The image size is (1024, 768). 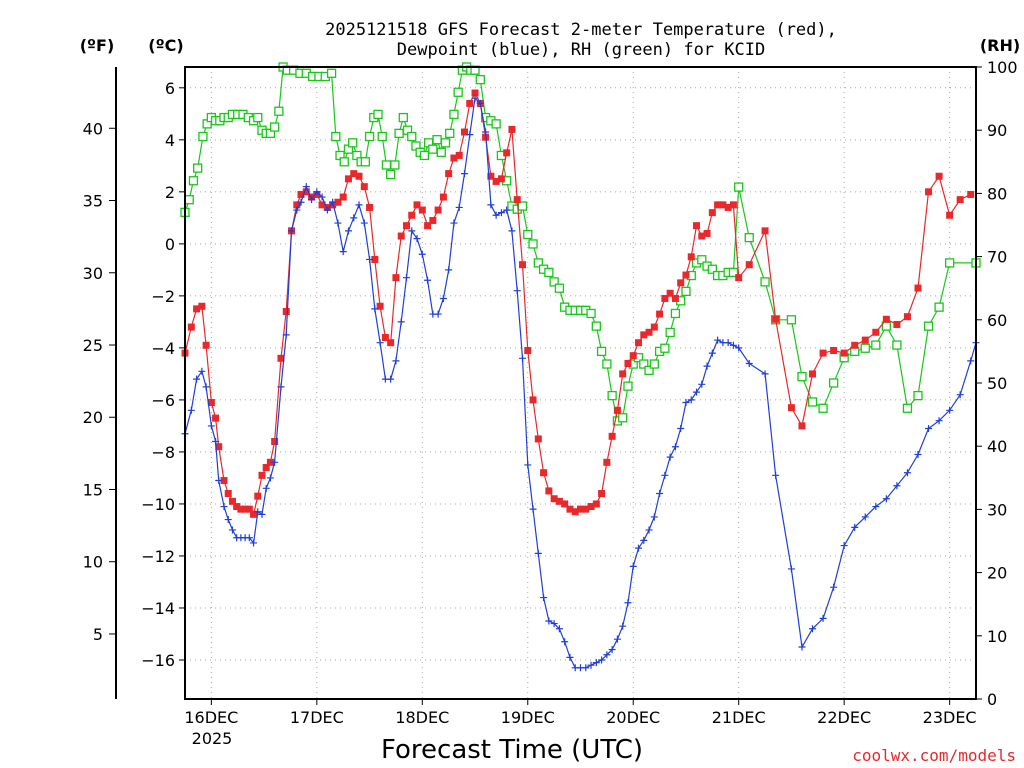 What do you see at coordinates (512, 750) in the screenshot?
I see `x-axis-title: Forecast Time (UTC)` at bounding box center [512, 750].